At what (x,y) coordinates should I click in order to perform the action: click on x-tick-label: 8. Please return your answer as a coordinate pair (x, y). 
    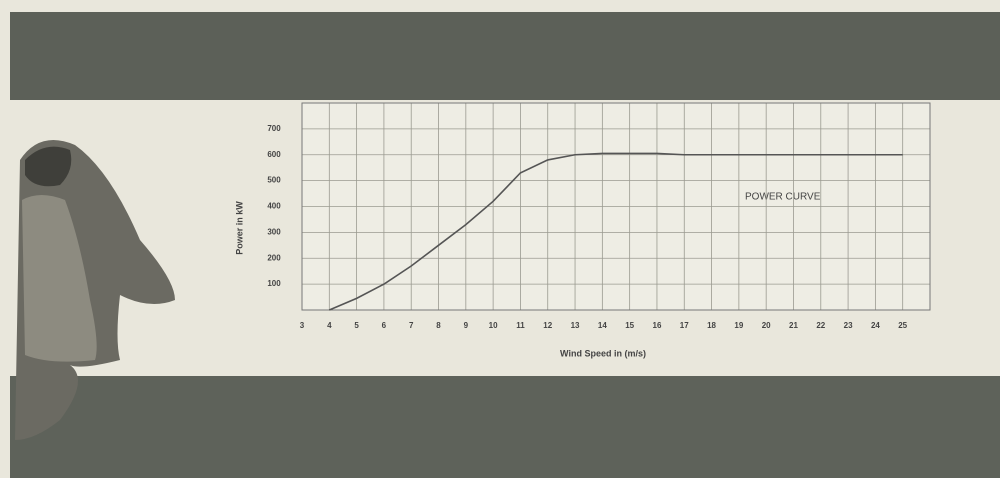
    Looking at the image, I should click on (438, 325).